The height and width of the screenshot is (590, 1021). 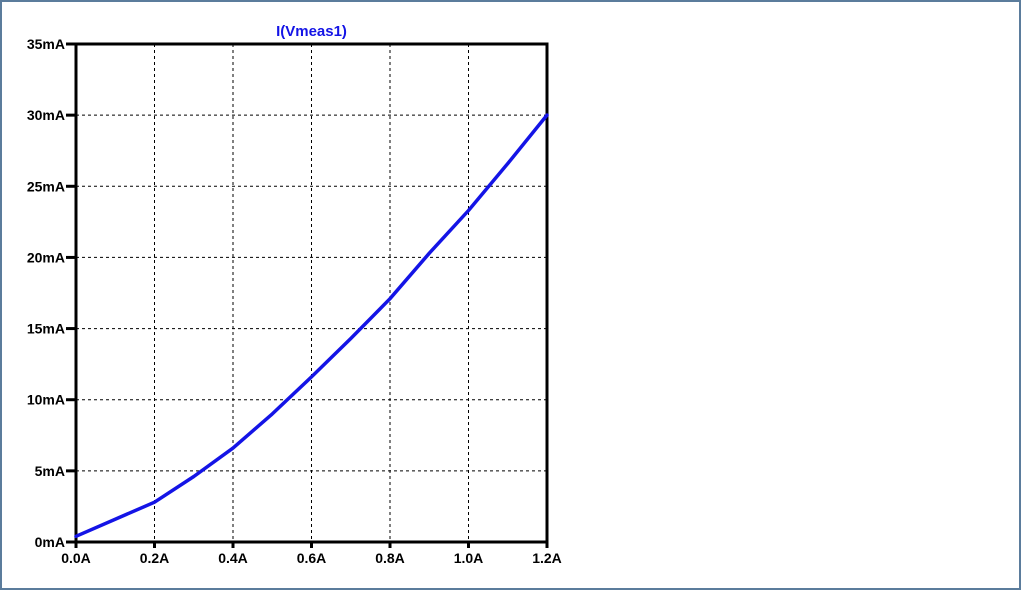 What do you see at coordinates (76, 558) in the screenshot?
I see `x-tick-label: 0.0A` at bounding box center [76, 558].